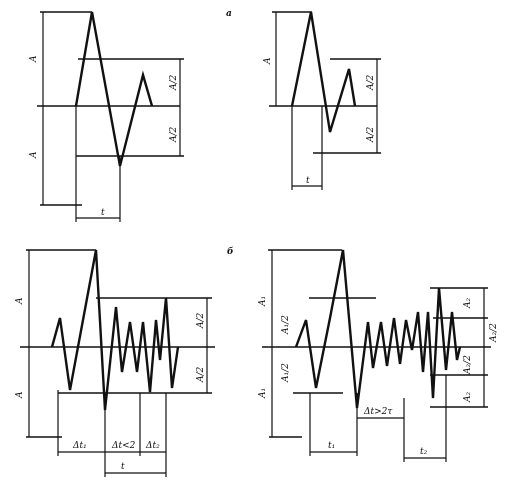 Image resolution: width=509 pixels, height=483 pixels. I want to click on bottom-left-dt1-label: Δt₁, so click(79, 446).